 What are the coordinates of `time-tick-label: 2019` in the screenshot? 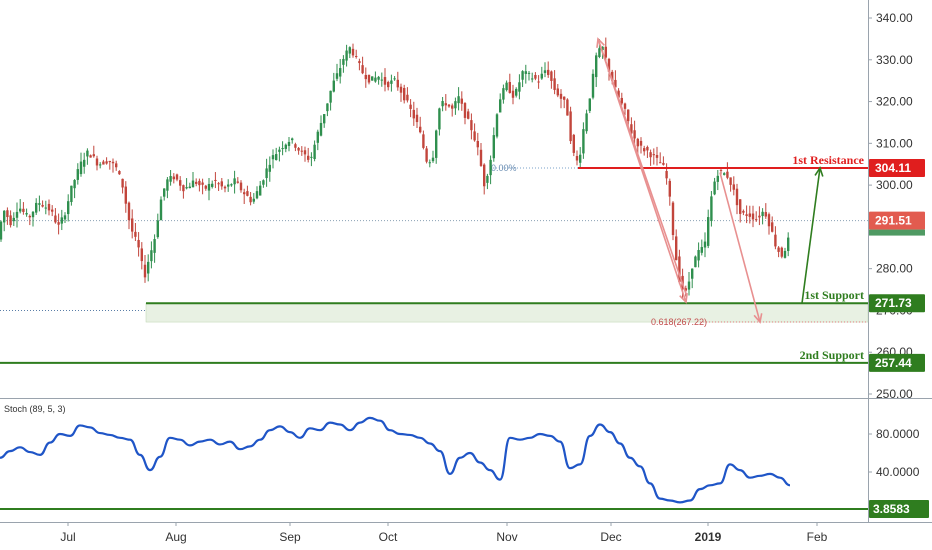 It's located at (708, 537).